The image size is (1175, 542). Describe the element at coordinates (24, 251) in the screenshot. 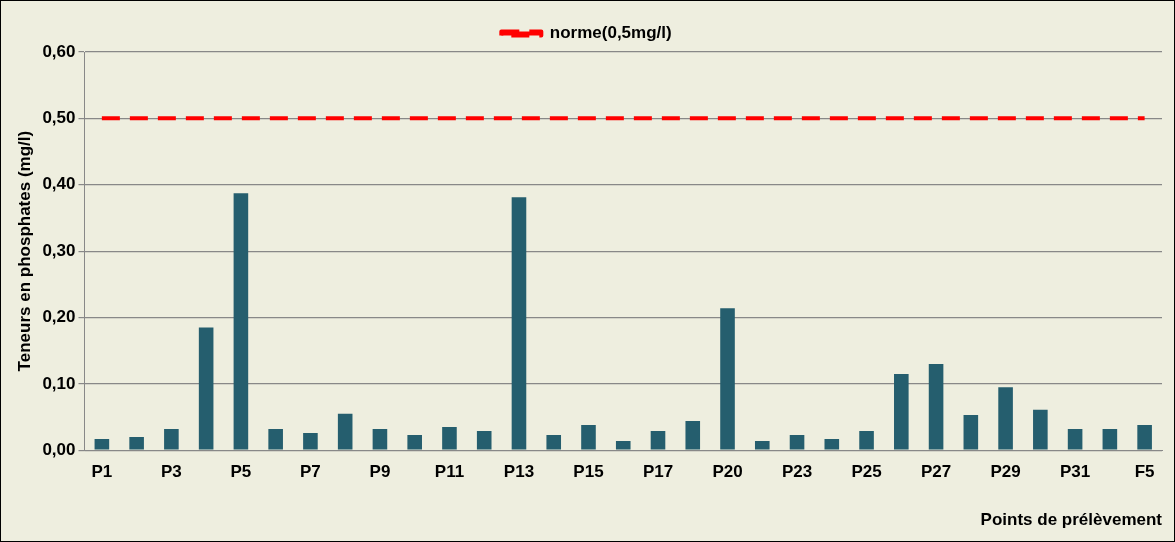

I see `y-axis-title: Teneurs en phosphates (mg/l)` at that location.